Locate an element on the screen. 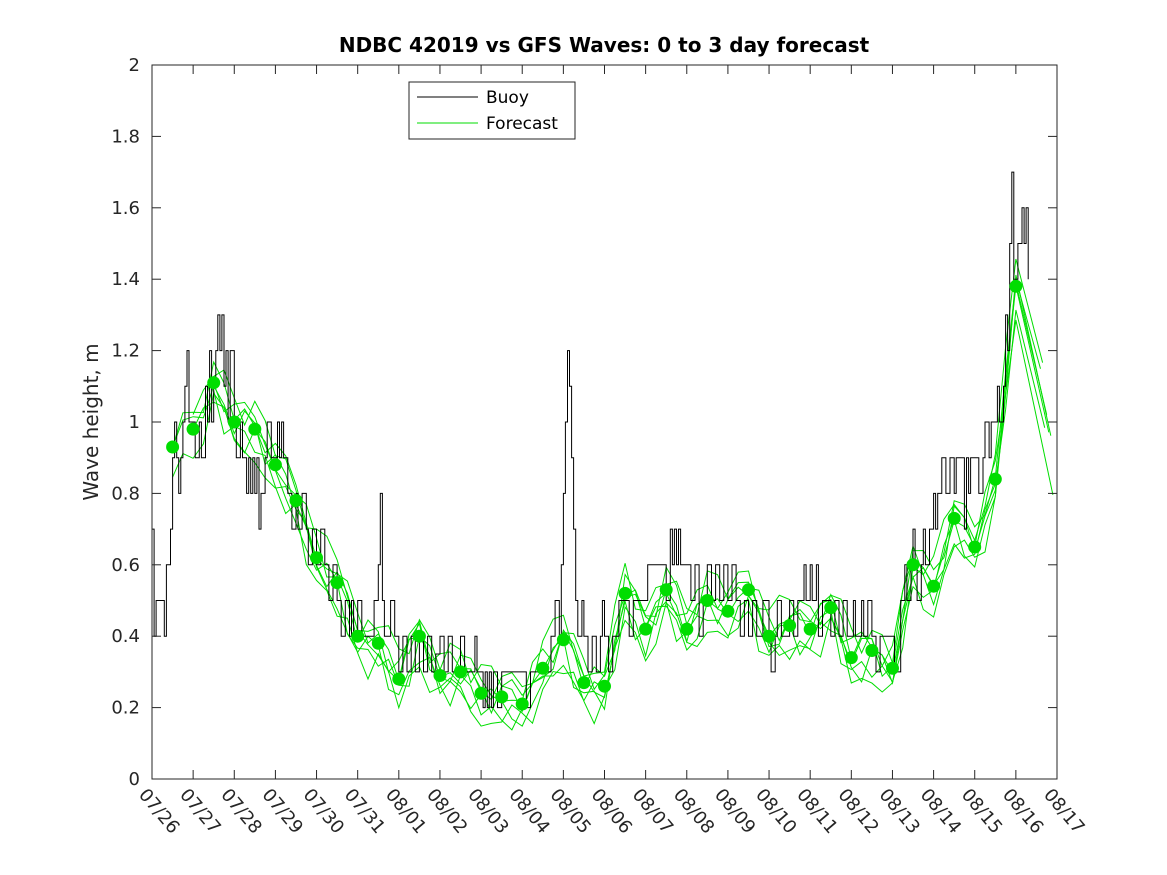 The height and width of the screenshot is (875, 1167). y-tick-label: 2 is located at coordinates (134, 65).